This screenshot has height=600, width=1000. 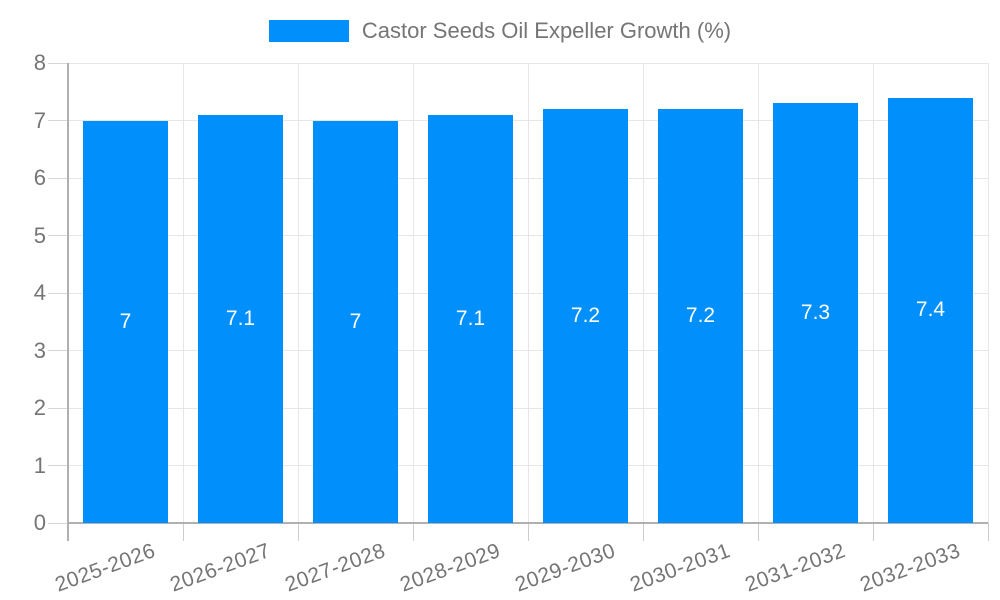 I want to click on x-axis-line, so click(x=528, y=523).